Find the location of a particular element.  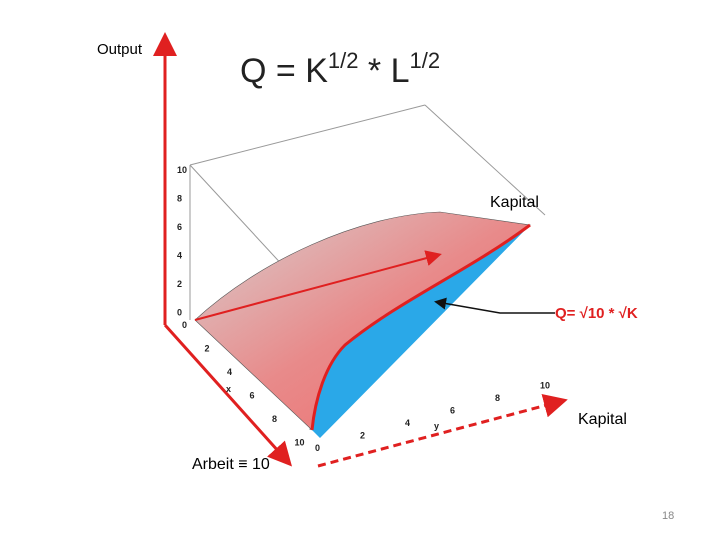

title: Q = K1/2 * L1/2 is located at coordinates (340, 69).